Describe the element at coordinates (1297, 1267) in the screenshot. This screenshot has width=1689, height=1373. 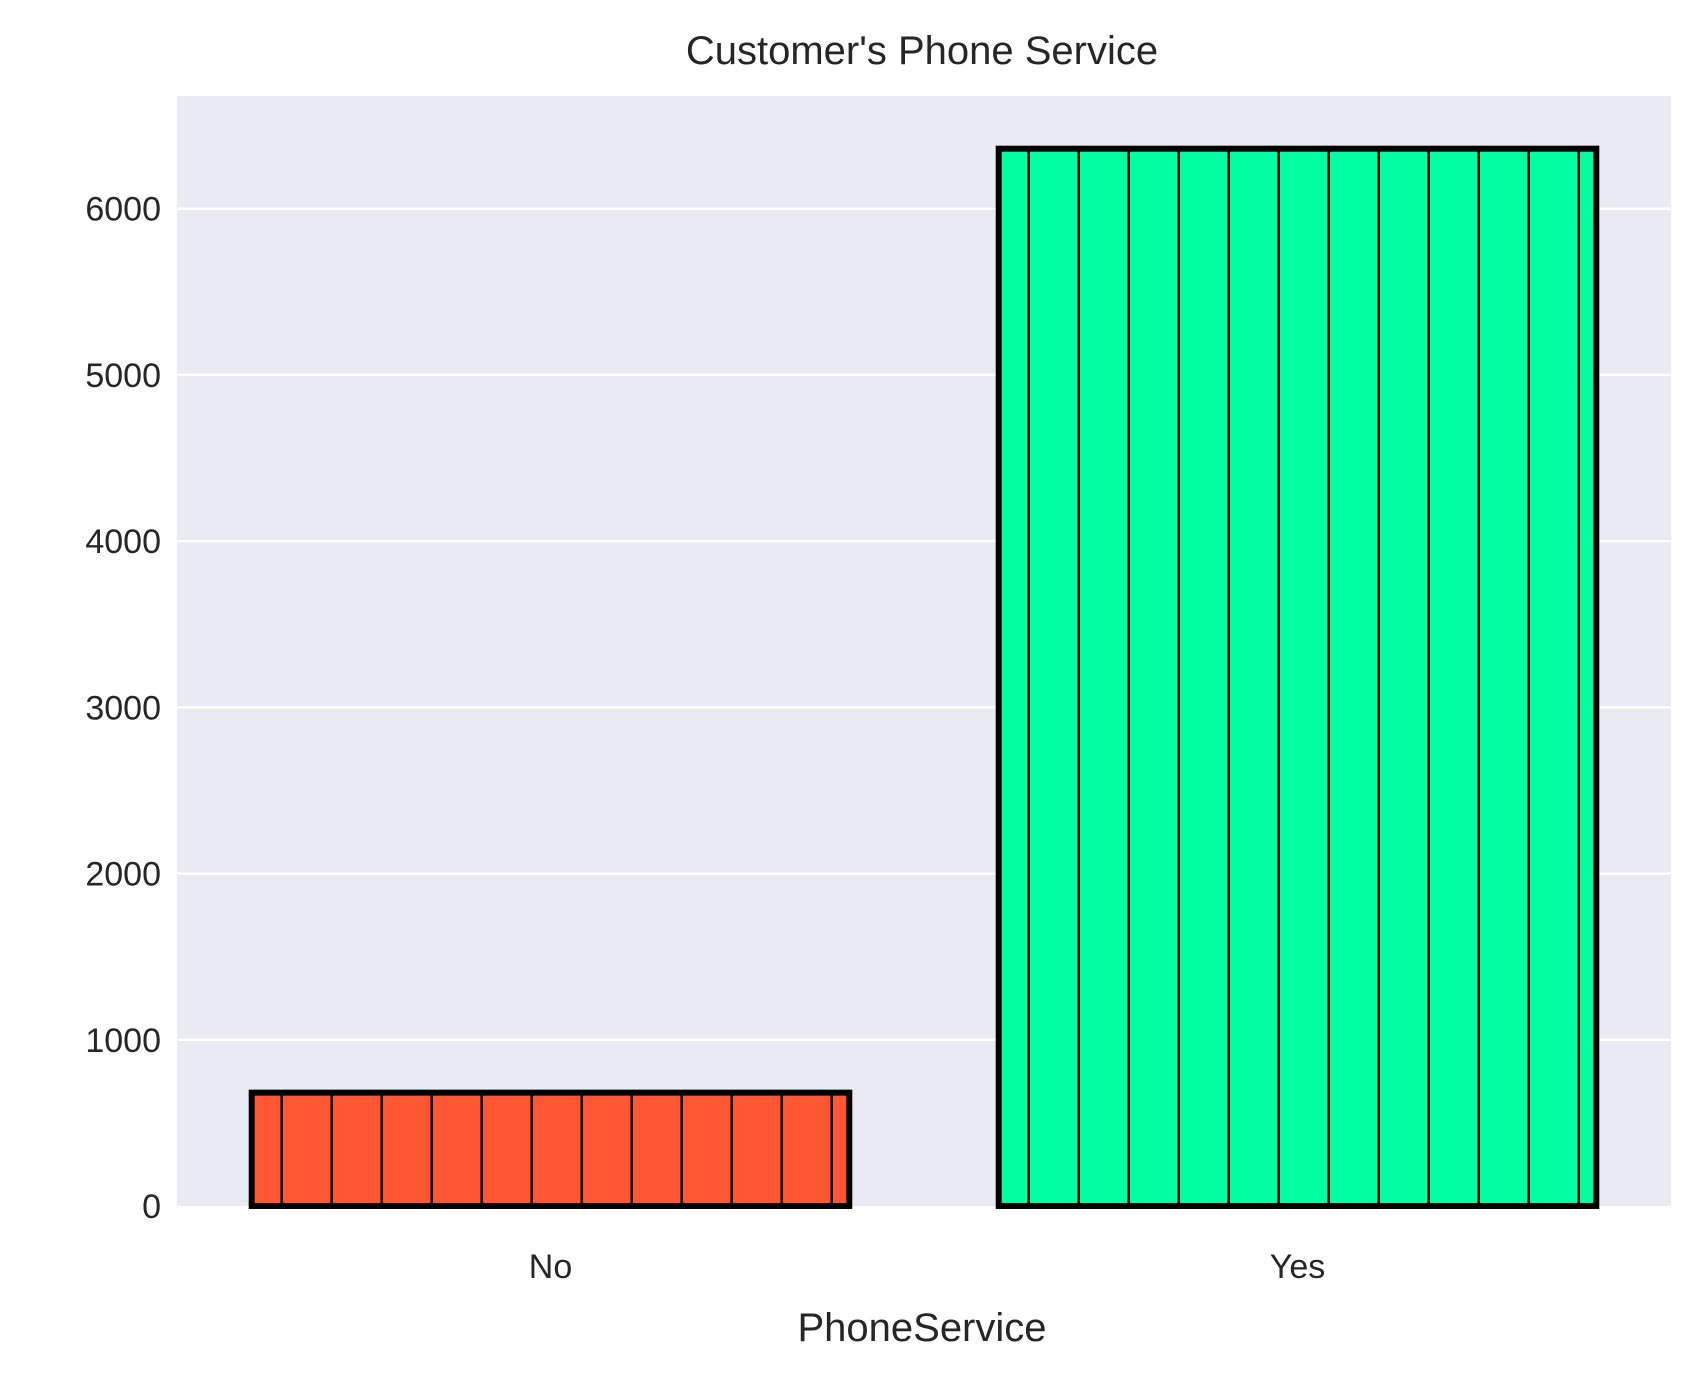
I see `x-tick-yes: Yes` at that location.